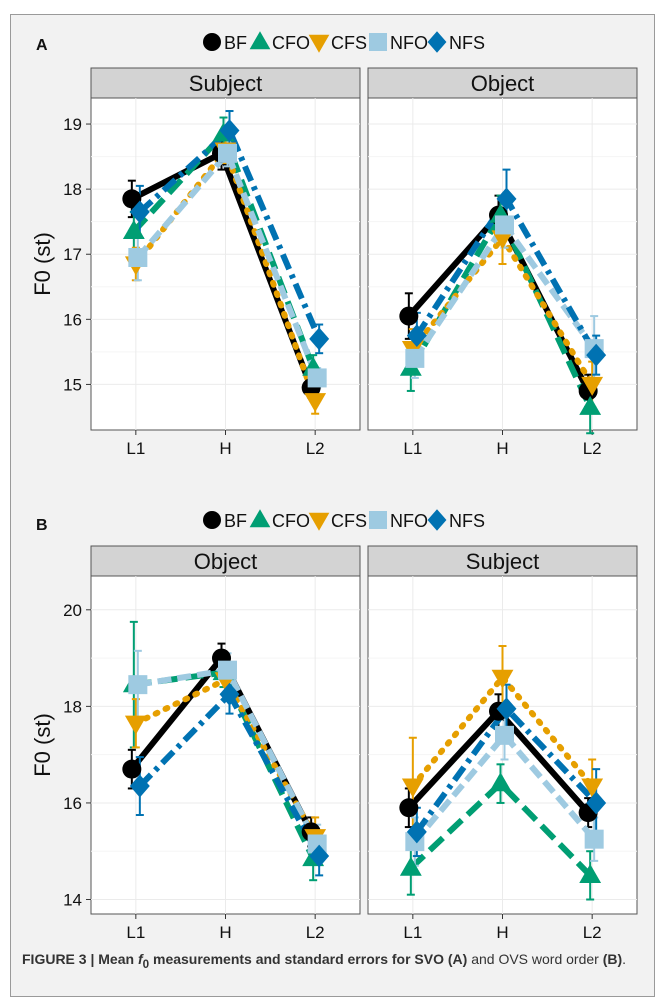 The image size is (667, 1003). What do you see at coordinates (58, 959) in the screenshot?
I see `caption-figure-label: FIGURE 3 |` at bounding box center [58, 959].